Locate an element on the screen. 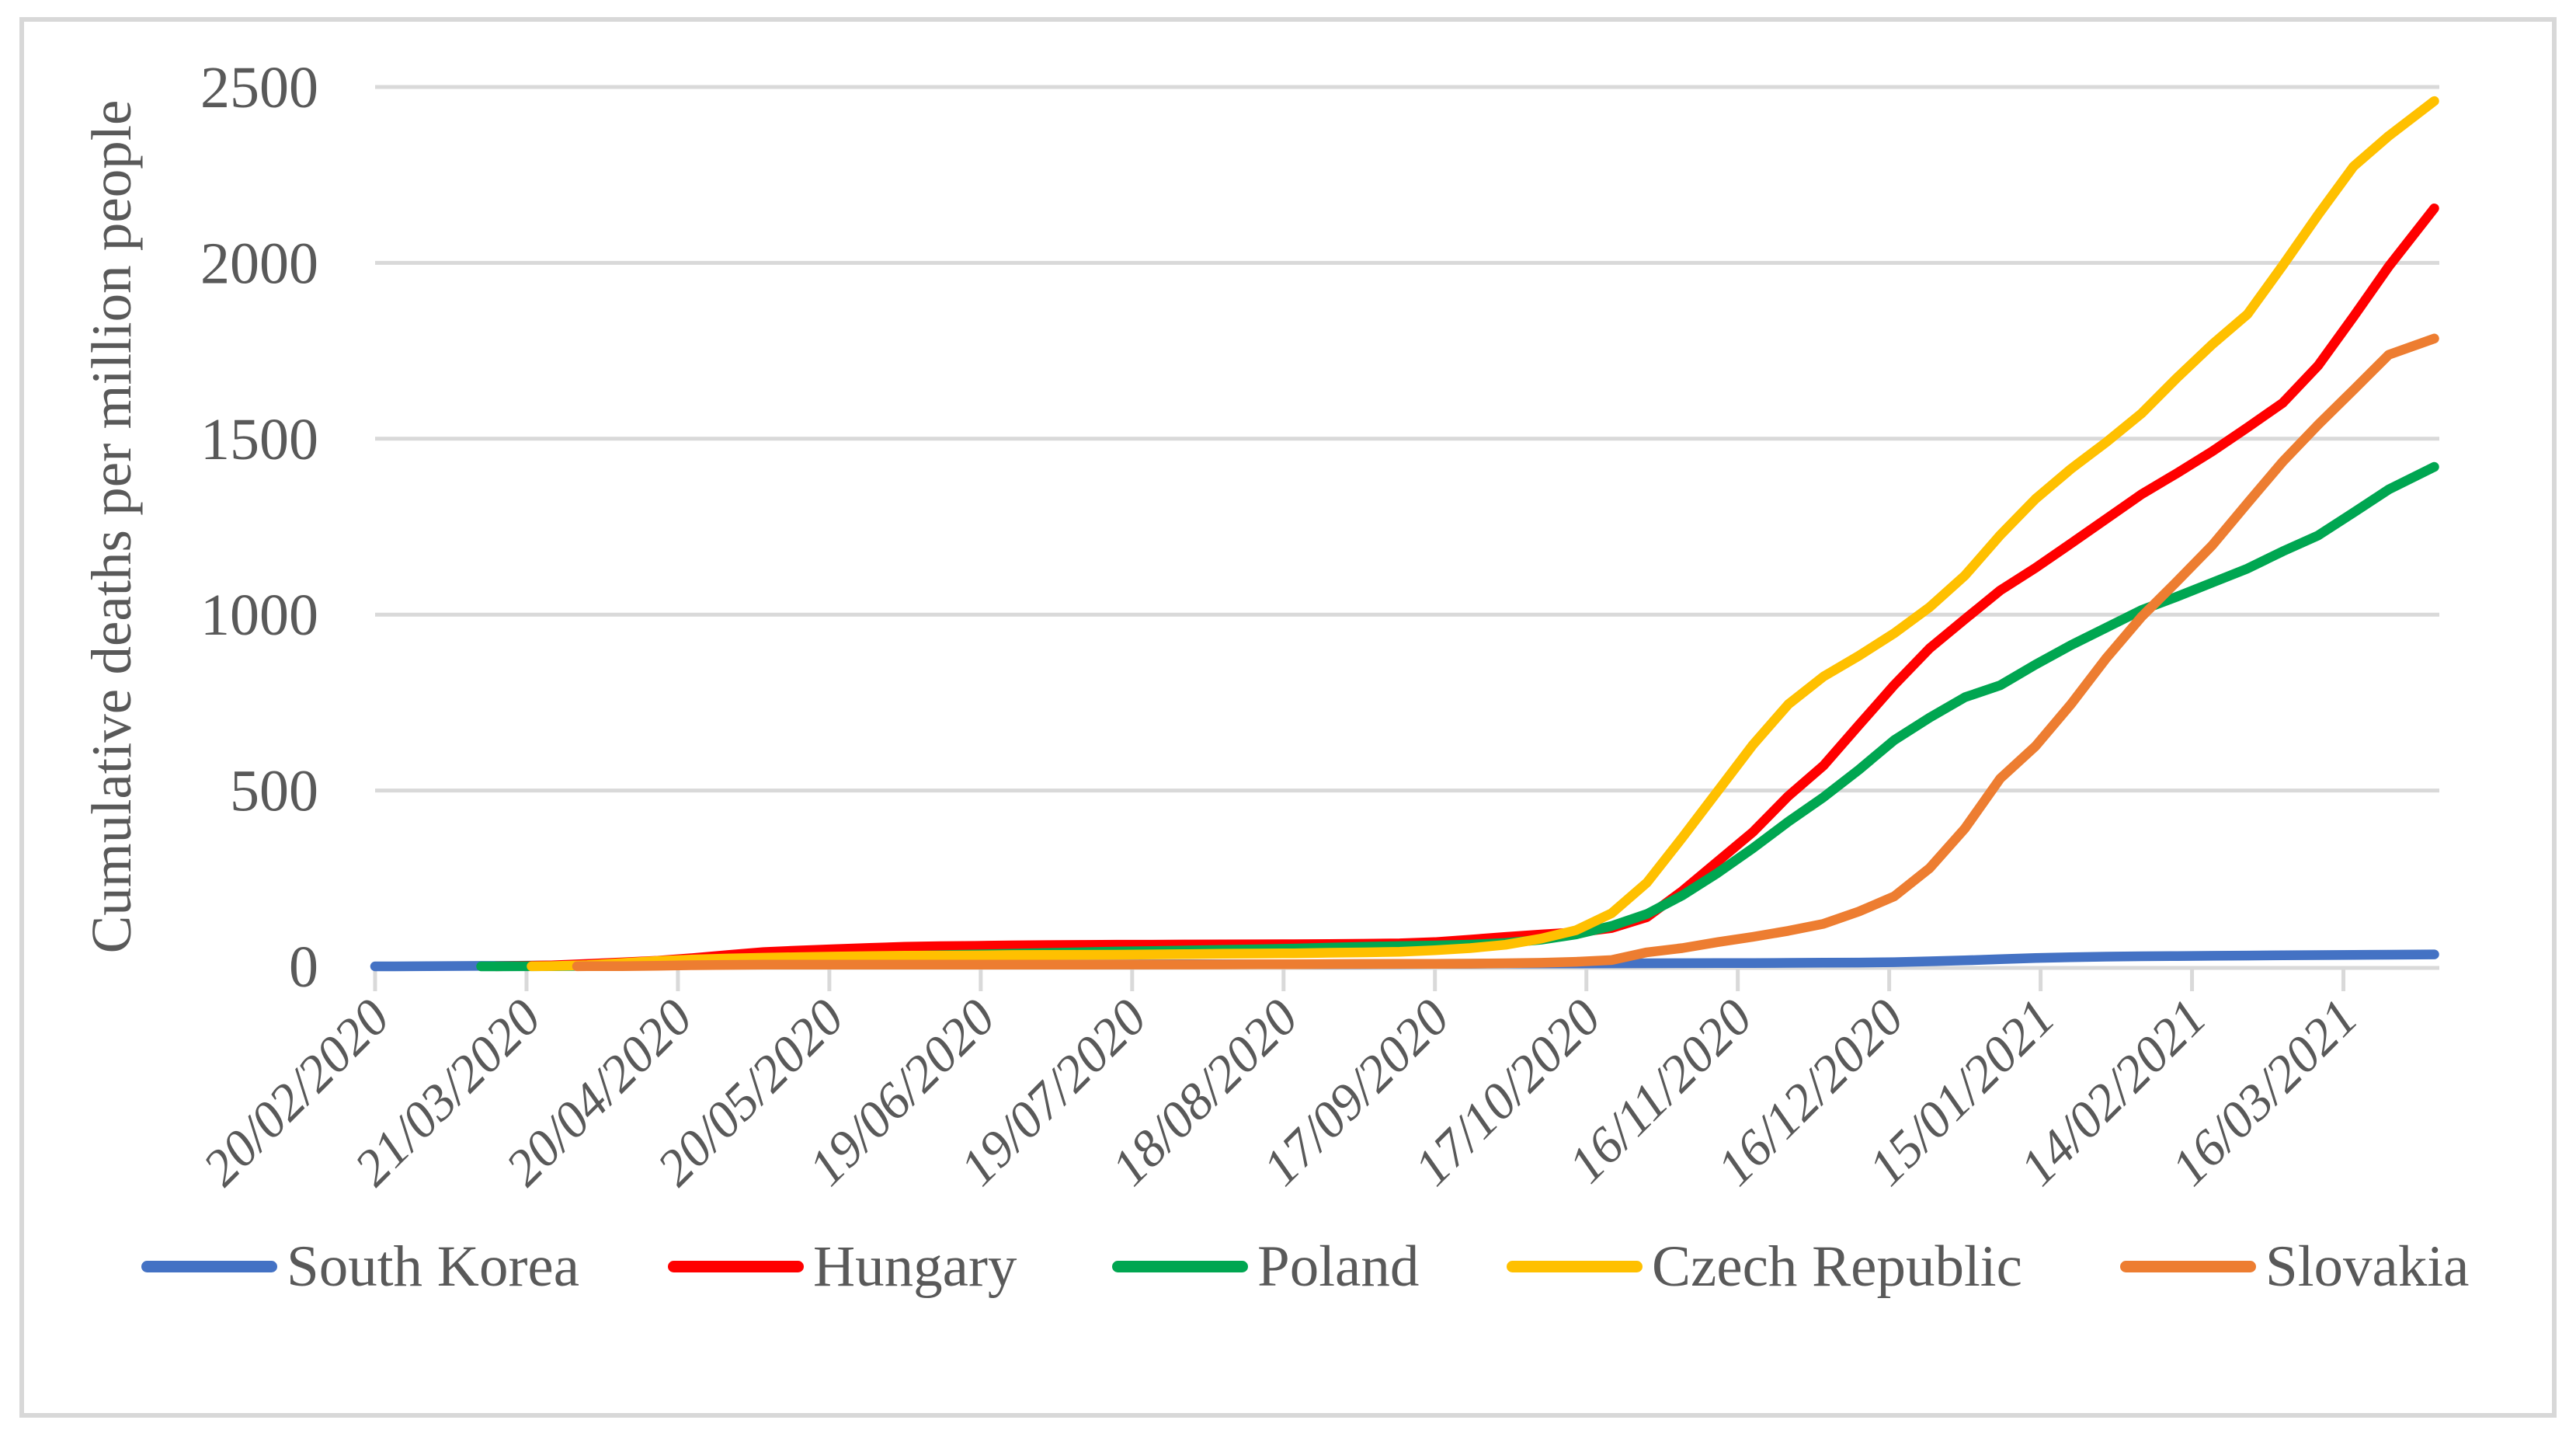 This screenshot has height=1441, width=2576. legend-label-south-korea: South Korea is located at coordinates (433, 1266).